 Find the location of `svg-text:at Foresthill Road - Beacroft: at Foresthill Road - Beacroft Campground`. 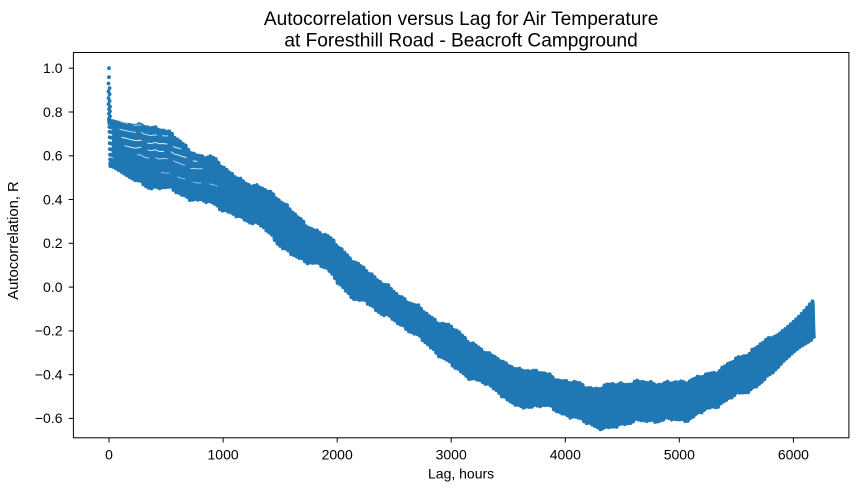

svg-text:at Foresthill Road - Beacroft: at Foresthill Road - Beacroft Campground is located at coordinates (460, 41).